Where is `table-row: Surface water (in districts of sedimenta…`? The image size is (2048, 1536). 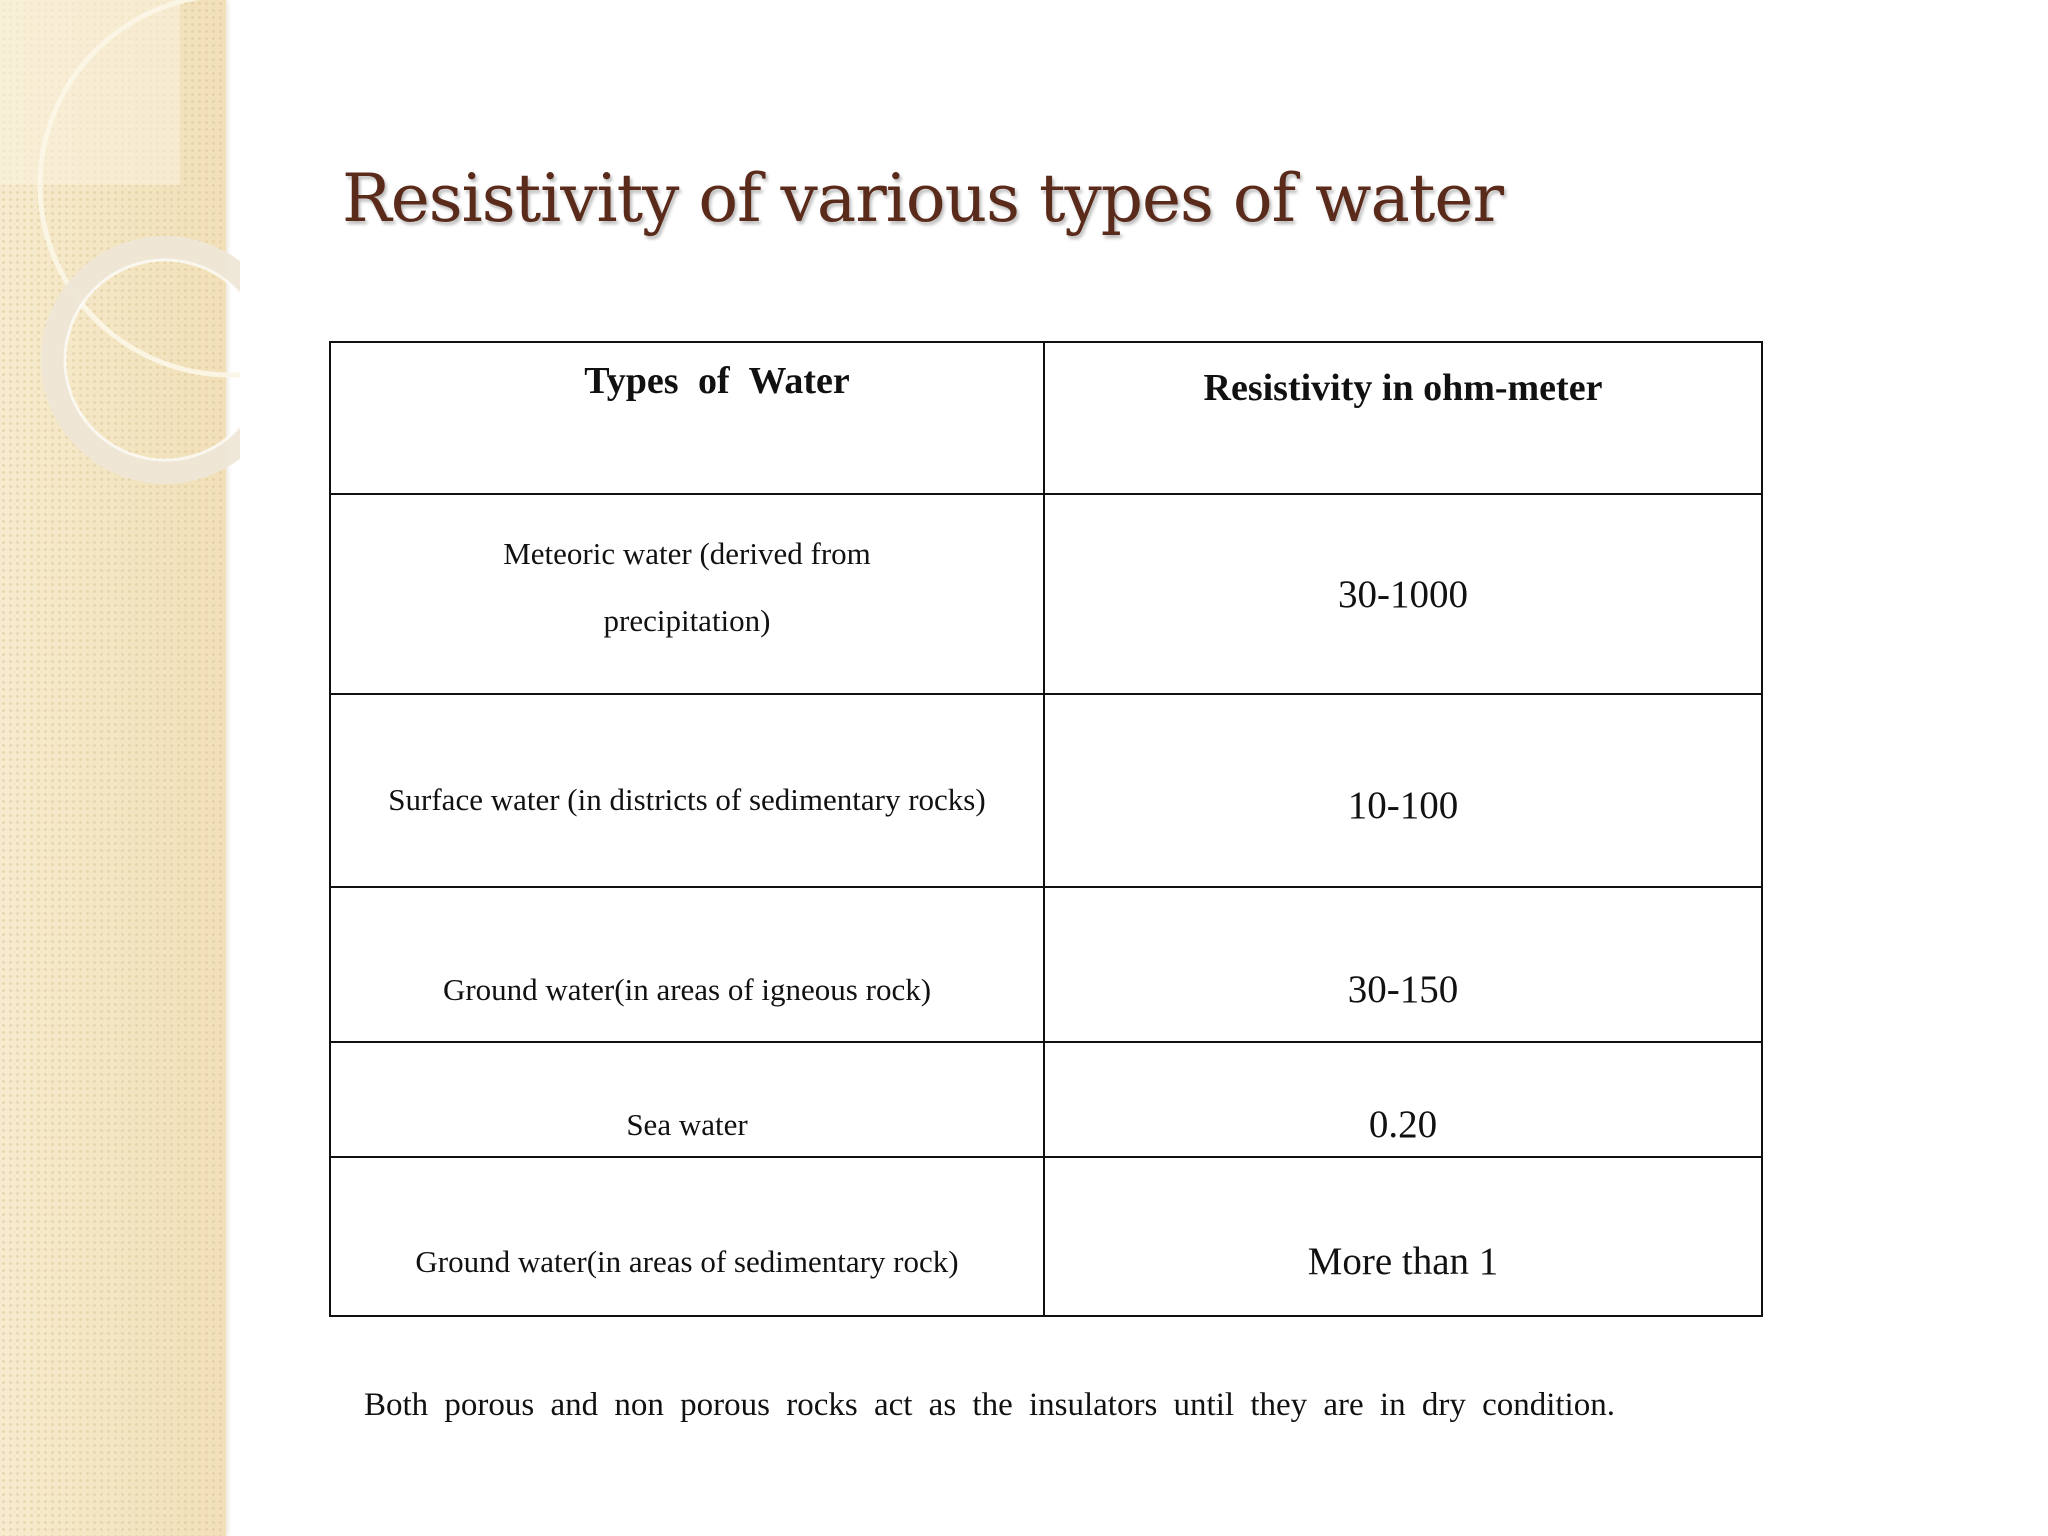
table-row: Surface water (in districts of sedimenta… is located at coordinates (1046, 790).